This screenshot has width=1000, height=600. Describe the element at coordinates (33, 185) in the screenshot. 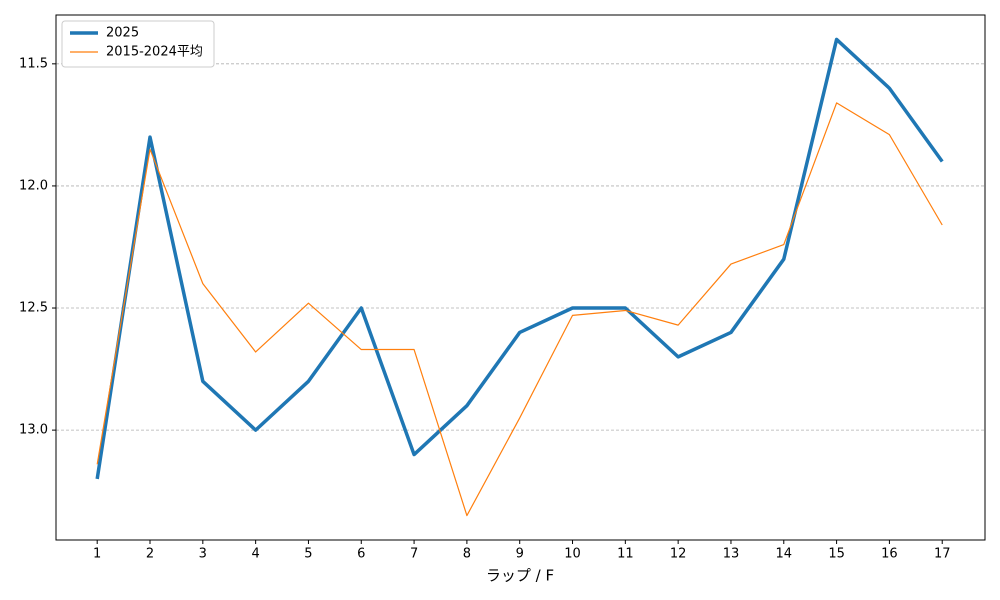

I see `y-tick-label: 12.0` at that location.